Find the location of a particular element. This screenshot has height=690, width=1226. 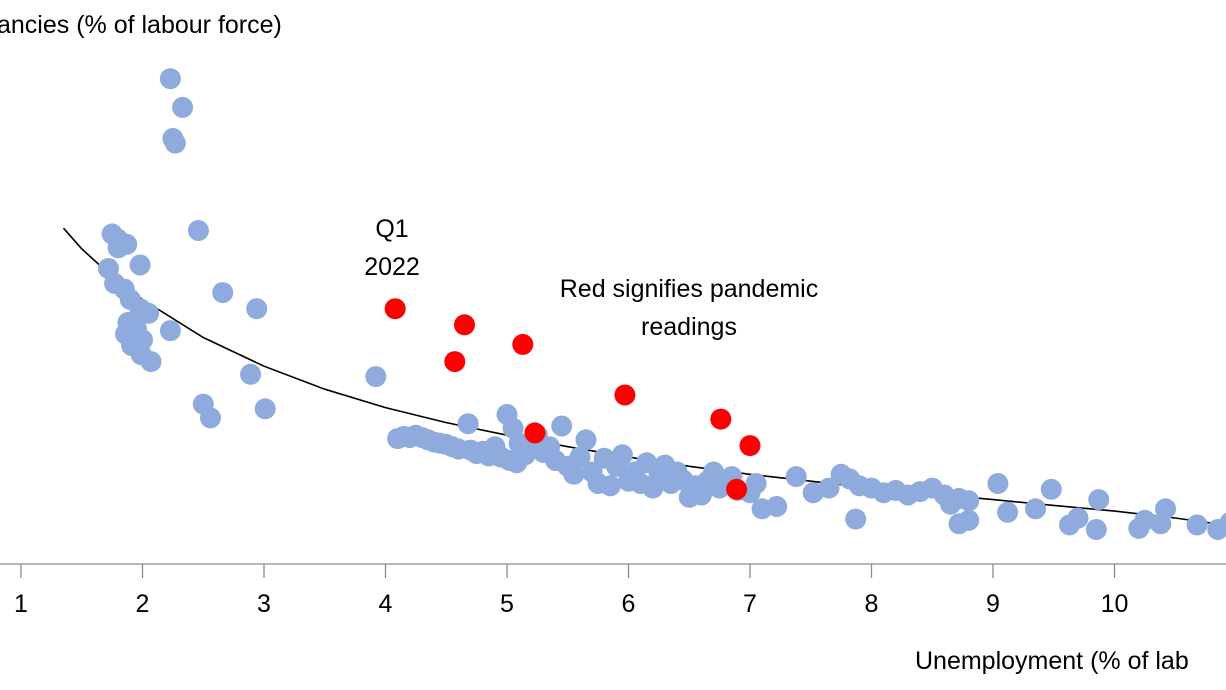

x-tick-label: 5 is located at coordinates (507, 604).